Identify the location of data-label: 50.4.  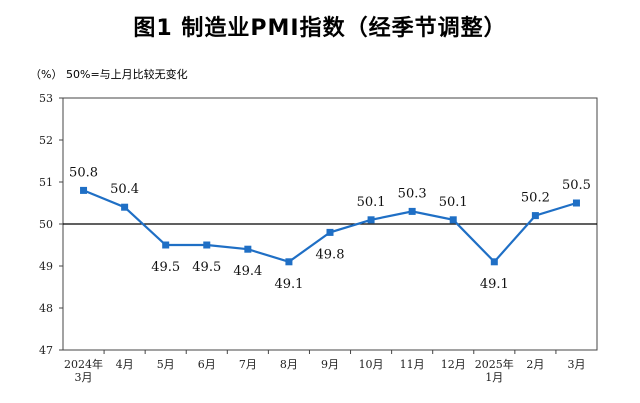
(124, 189).